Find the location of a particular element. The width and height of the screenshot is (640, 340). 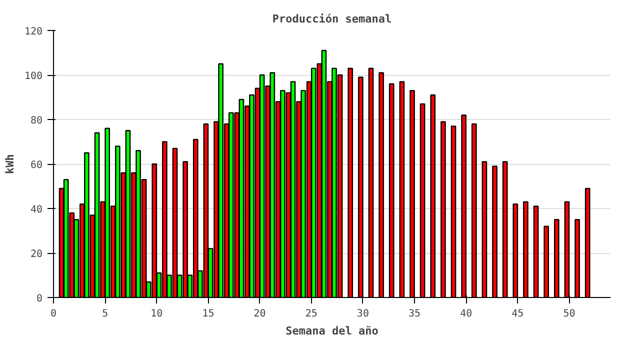

y-tick-label: 80 is located at coordinates (36, 121).